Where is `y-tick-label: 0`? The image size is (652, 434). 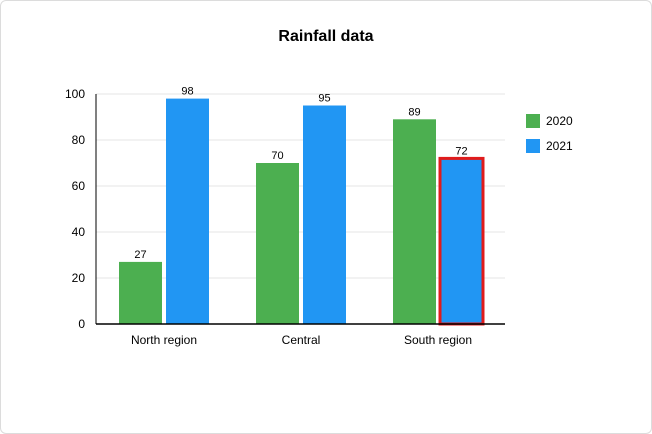 y-tick-label: 0 is located at coordinates (81, 324).